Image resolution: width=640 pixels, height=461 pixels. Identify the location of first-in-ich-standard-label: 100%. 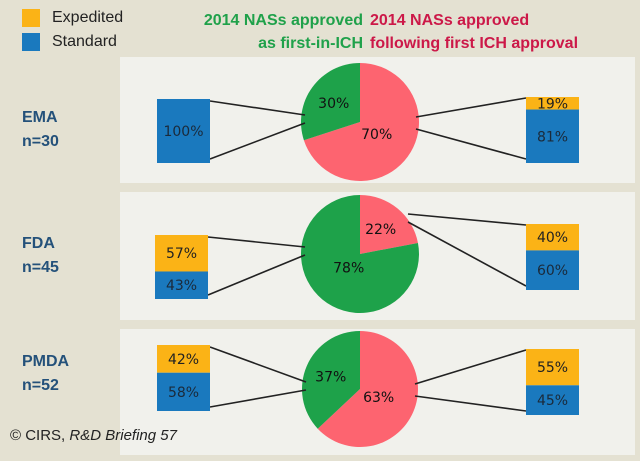
(183, 132).